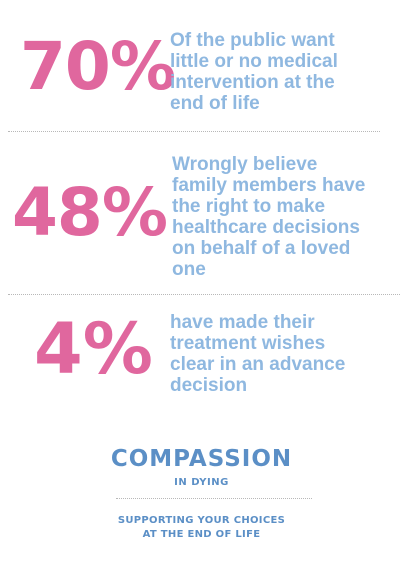 Image resolution: width=403 pixels, height=582 pixels. Describe the element at coordinates (254, 61) in the screenshot. I see `stat-description-line: little or no medical` at that location.